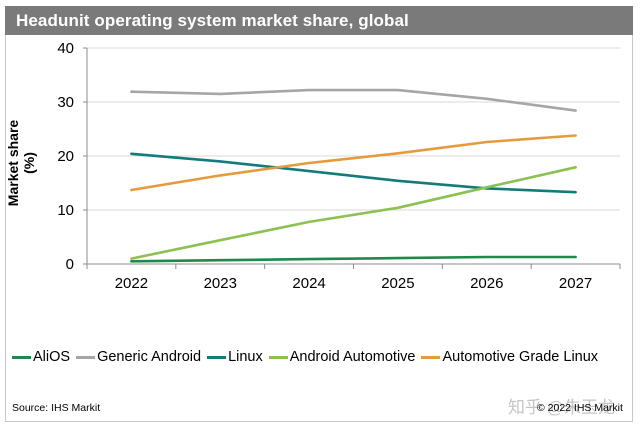 The image size is (640, 429). I want to click on series-line-linux, so click(353, 173).